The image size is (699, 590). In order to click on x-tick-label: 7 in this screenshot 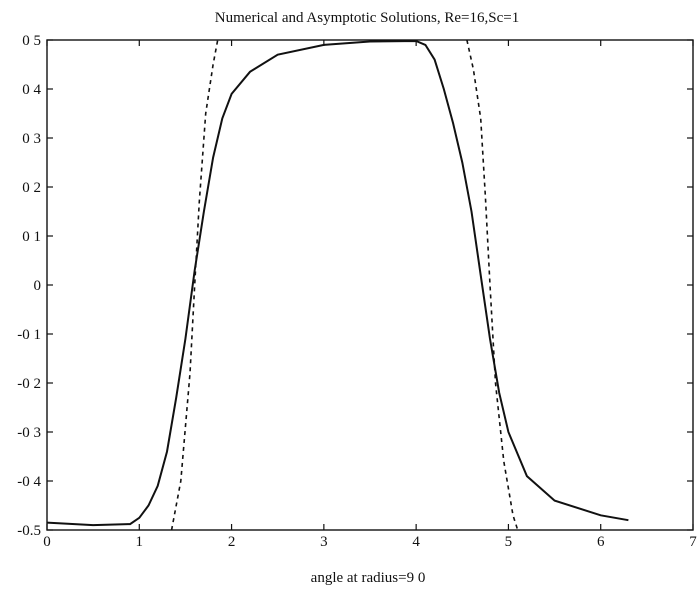, I will do `click(693, 542)`.